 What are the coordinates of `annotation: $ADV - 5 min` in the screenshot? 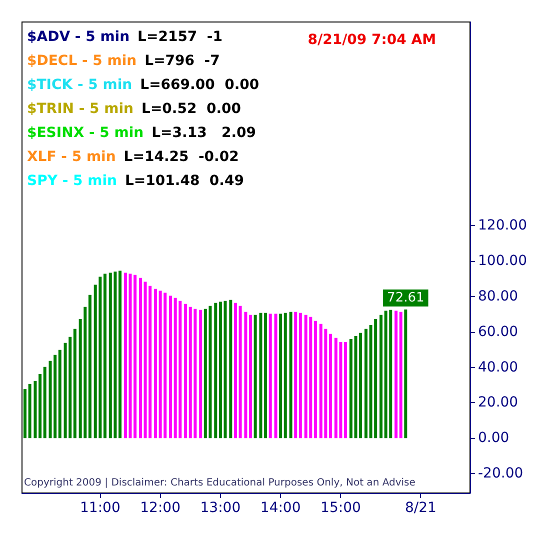 It's located at (78, 37).